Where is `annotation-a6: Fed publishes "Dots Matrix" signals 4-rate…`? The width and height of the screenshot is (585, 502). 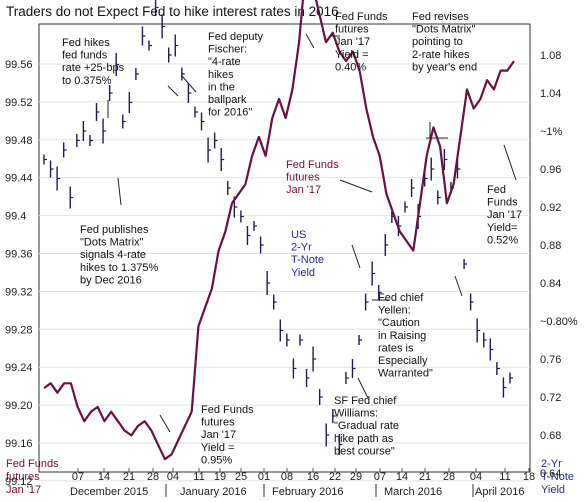 annotation-a6: Fed publishes "Dots Matrix" signals 4-rate… is located at coordinates (119, 255).